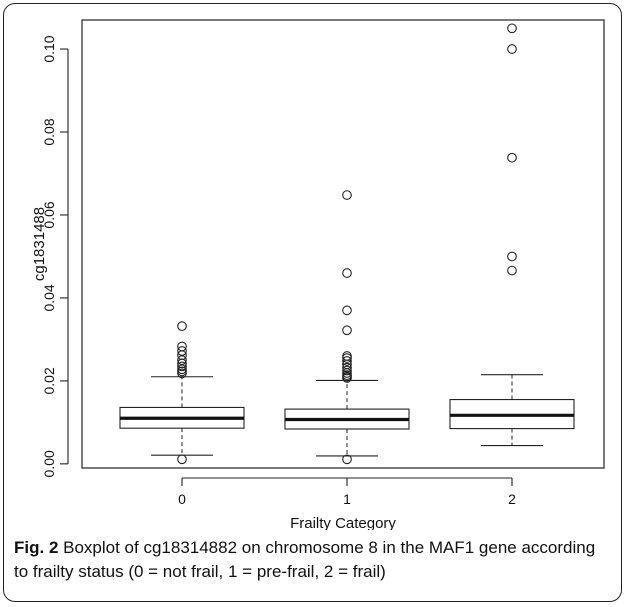 Image resolution: width=627 pixels, height=607 pixels. Describe the element at coordinates (49, 463) in the screenshot. I see `y-tick-label: 0.00` at that location.